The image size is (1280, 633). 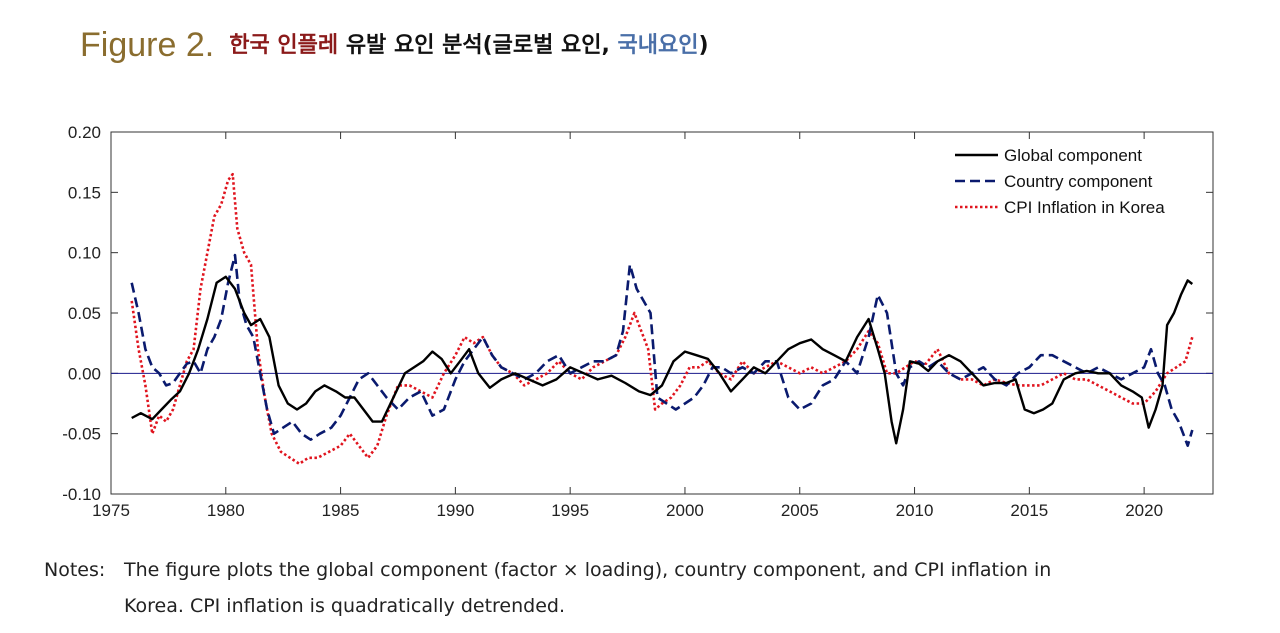 I want to click on x-tick-label: 2015, so click(x=1029, y=510).